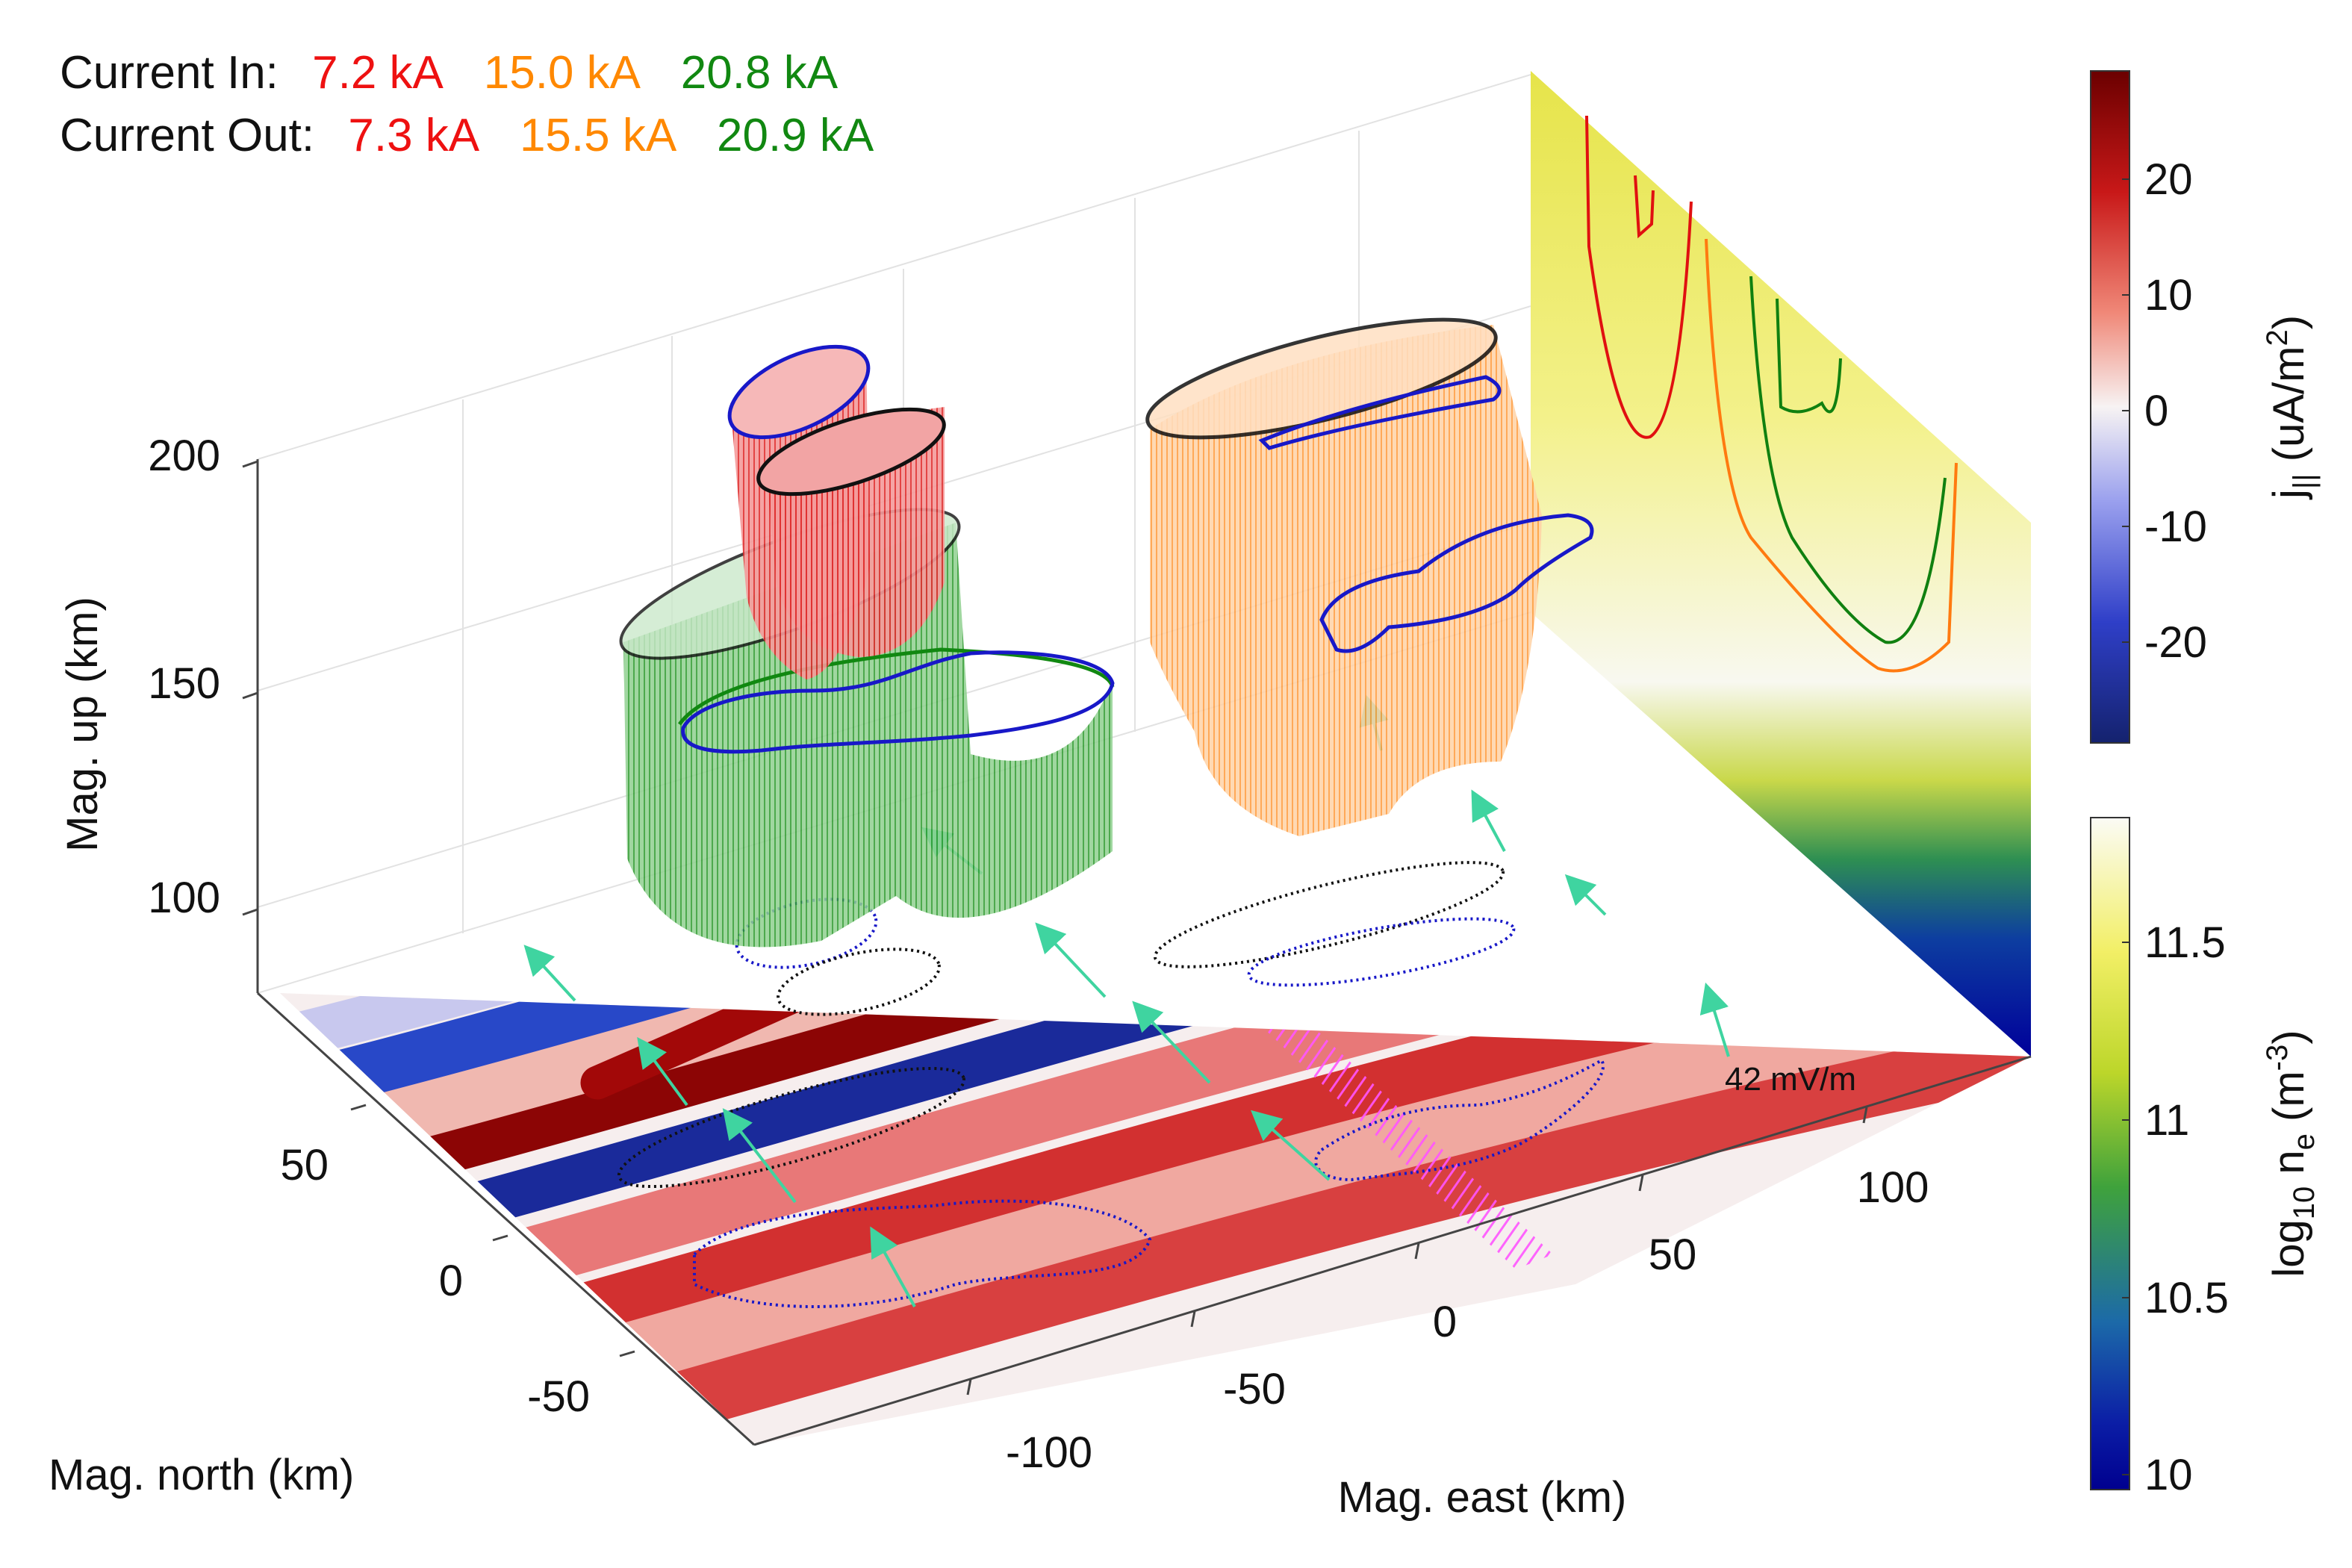 The image size is (2352, 1568). Describe the element at coordinates (2156, 411) in the screenshot. I see `cbar-j-tick-0: 0` at that location.